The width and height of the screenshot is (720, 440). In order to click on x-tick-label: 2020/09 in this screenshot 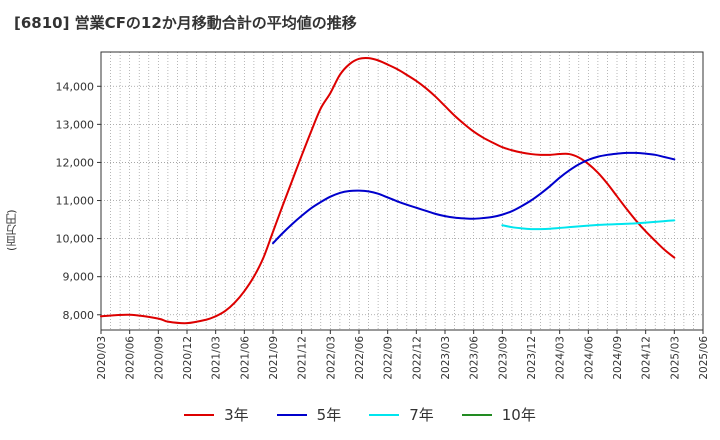, I will do `click(159, 358)`.